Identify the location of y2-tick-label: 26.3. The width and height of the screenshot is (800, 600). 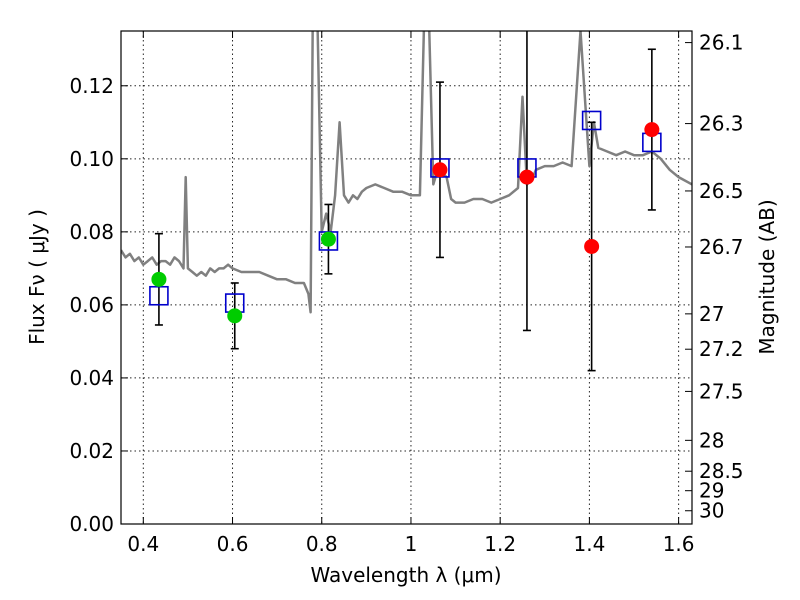
(721, 124).